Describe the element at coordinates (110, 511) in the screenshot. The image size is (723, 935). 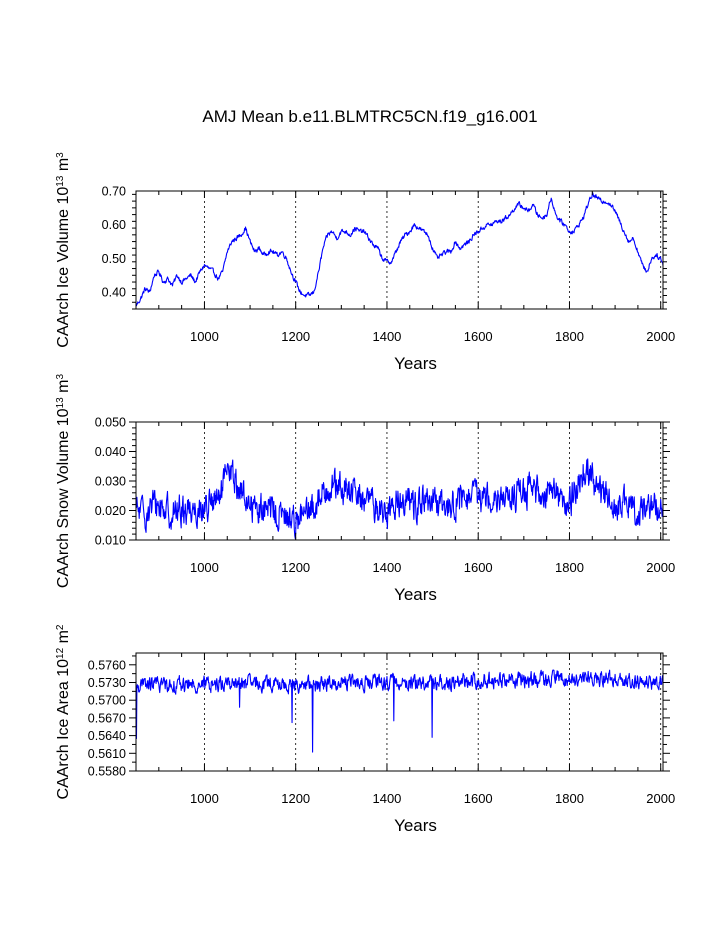
I see `y-tick-label: 0.020` at that location.